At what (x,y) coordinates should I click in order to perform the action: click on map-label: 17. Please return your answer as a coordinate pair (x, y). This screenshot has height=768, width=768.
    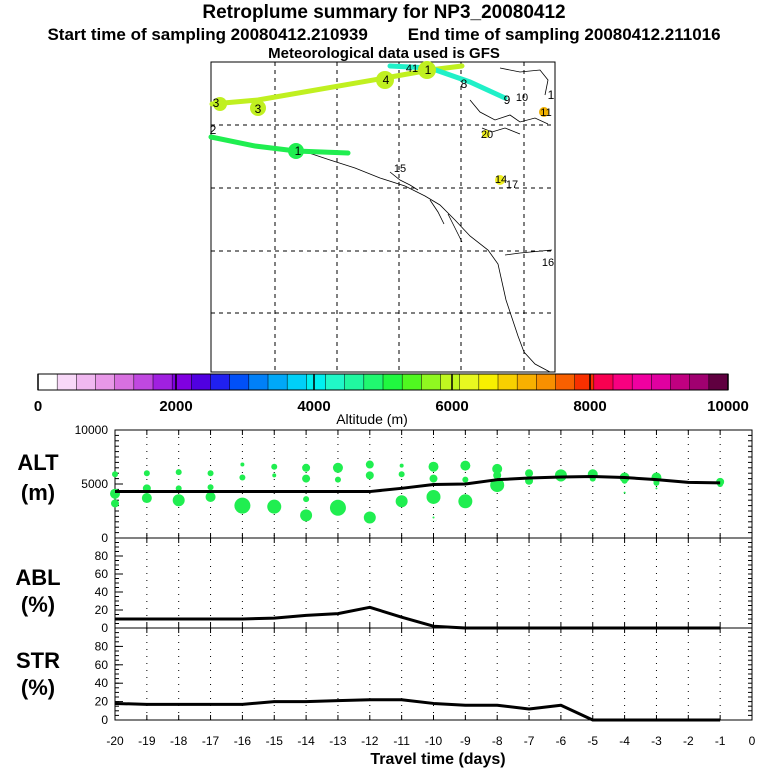
    Looking at the image, I should click on (512, 185).